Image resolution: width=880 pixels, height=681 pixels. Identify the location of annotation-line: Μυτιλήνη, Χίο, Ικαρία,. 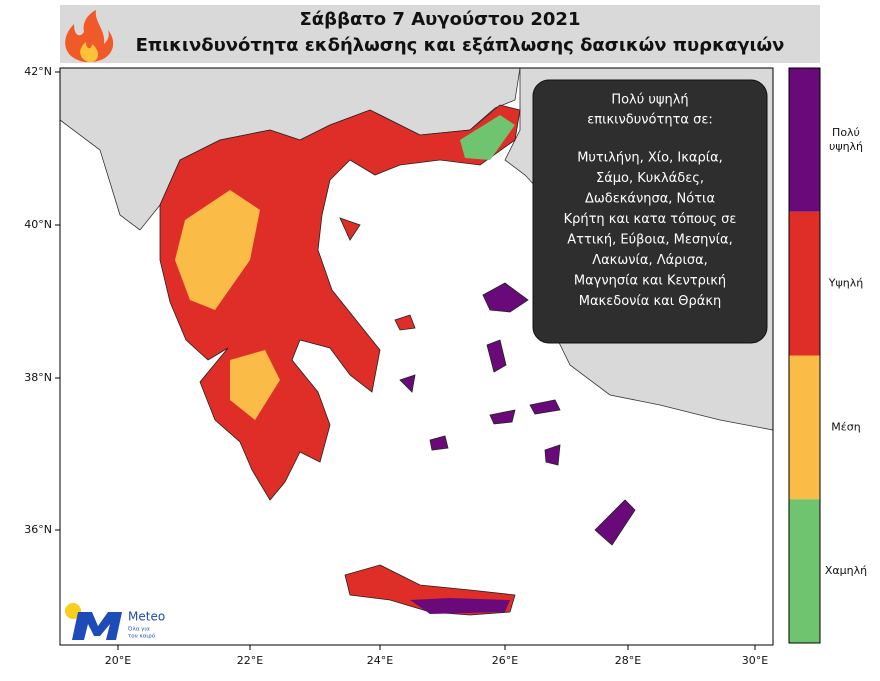
(650, 158).